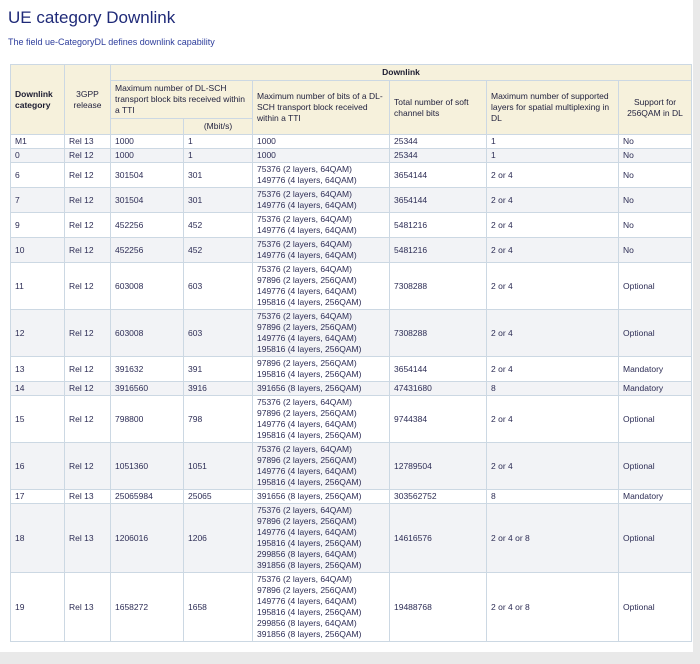 The height and width of the screenshot is (664, 700). Describe the element at coordinates (37, 496) in the screenshot. I see `cell-downlink-category: 17` at that location.